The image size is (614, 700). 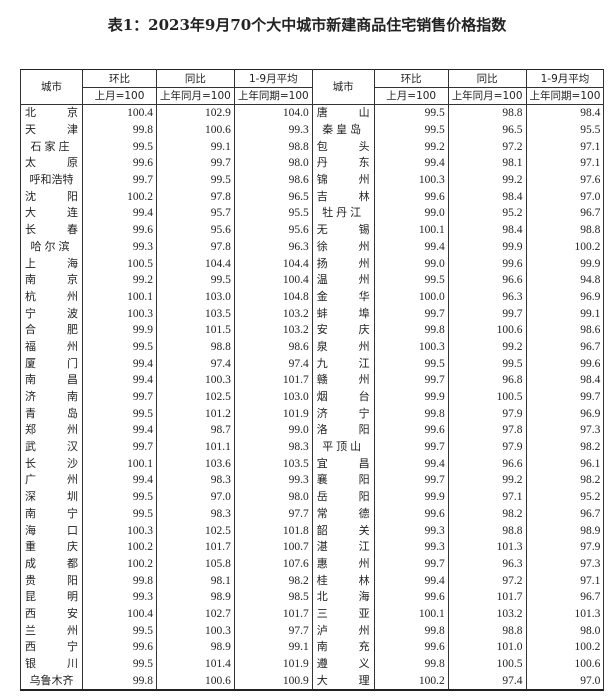 I want to click on city-name: 南充, so click(x=343, y=647).